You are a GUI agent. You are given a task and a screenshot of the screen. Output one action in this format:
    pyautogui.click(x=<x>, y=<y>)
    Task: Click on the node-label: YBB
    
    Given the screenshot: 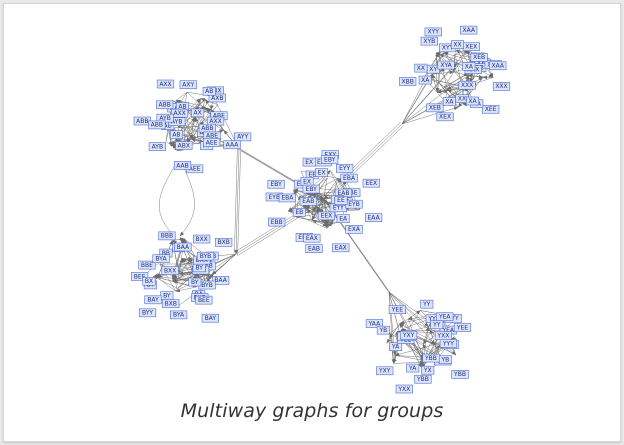 What is the action you would take?
    pyautogui.click(x=459, y=374)
    